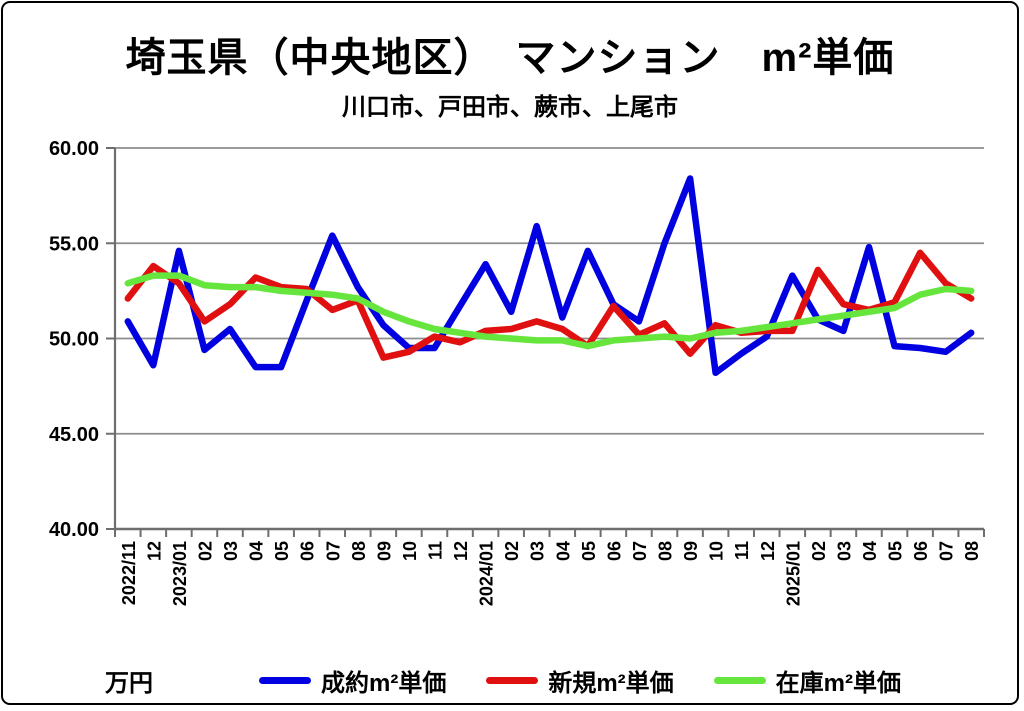  What do you see at coordinates (74, 149) in the screenshot?
I see `y-tick-label: 60.00` at bounding box center [74, 149].